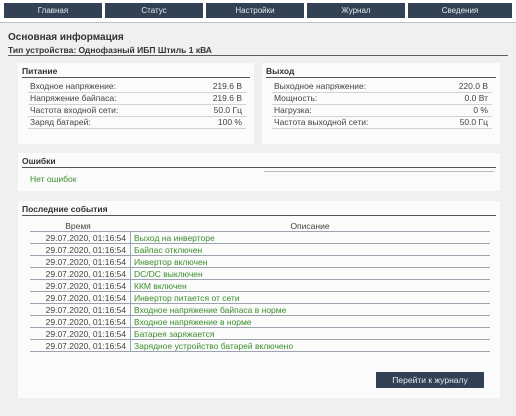 This screenshot has width=516, height=416. I want to click on row-label: Входное напряжение:, so click(73, 86).